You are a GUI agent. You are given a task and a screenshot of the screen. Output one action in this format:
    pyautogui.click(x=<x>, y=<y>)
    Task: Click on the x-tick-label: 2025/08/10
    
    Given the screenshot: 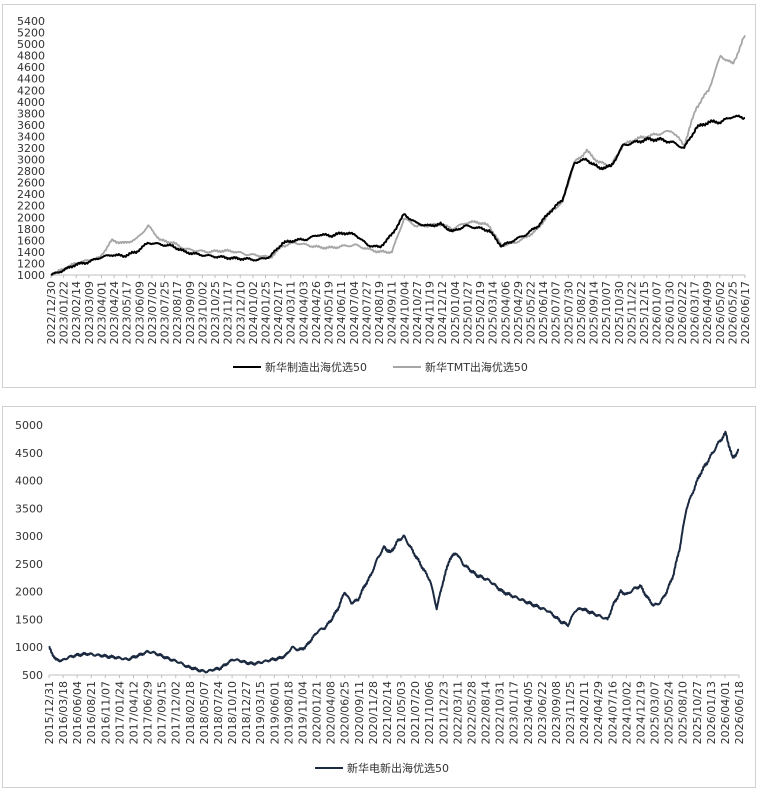 What is the action you would take?
    pyautogui.click(x=683, y=712)
    